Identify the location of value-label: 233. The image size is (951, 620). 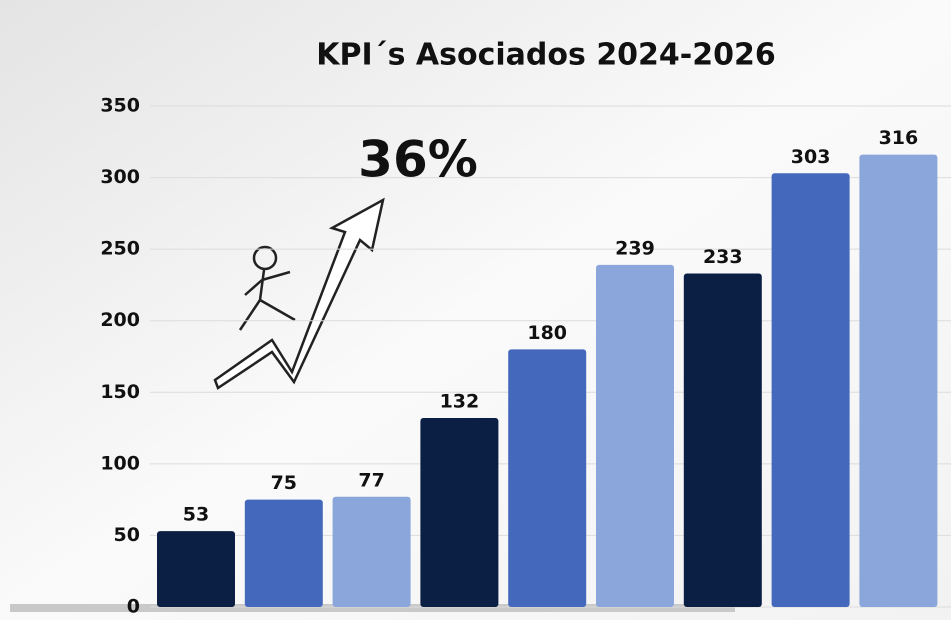
(723, 257).